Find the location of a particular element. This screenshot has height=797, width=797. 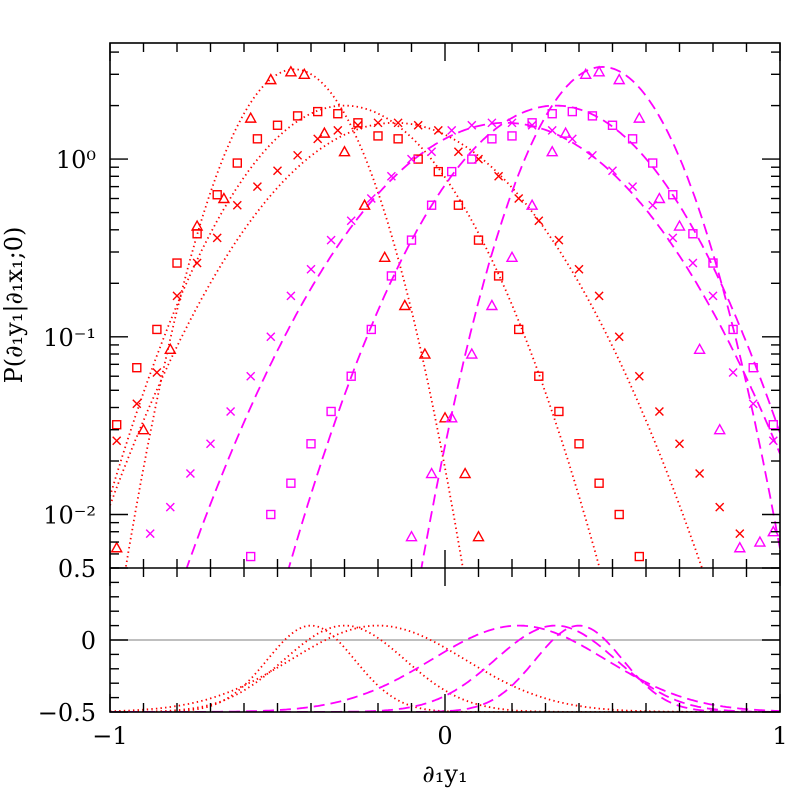

y-tick-label: 10⁻² is located at coordinates (69, 516).